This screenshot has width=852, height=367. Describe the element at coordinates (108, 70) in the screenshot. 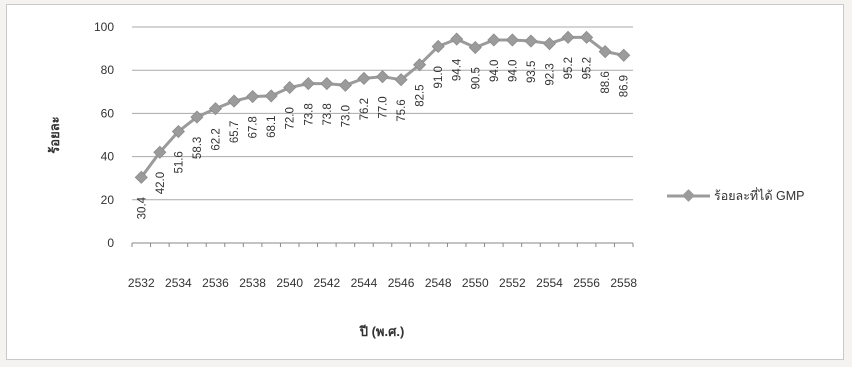

I see `y-tick-label: 80` at that location.